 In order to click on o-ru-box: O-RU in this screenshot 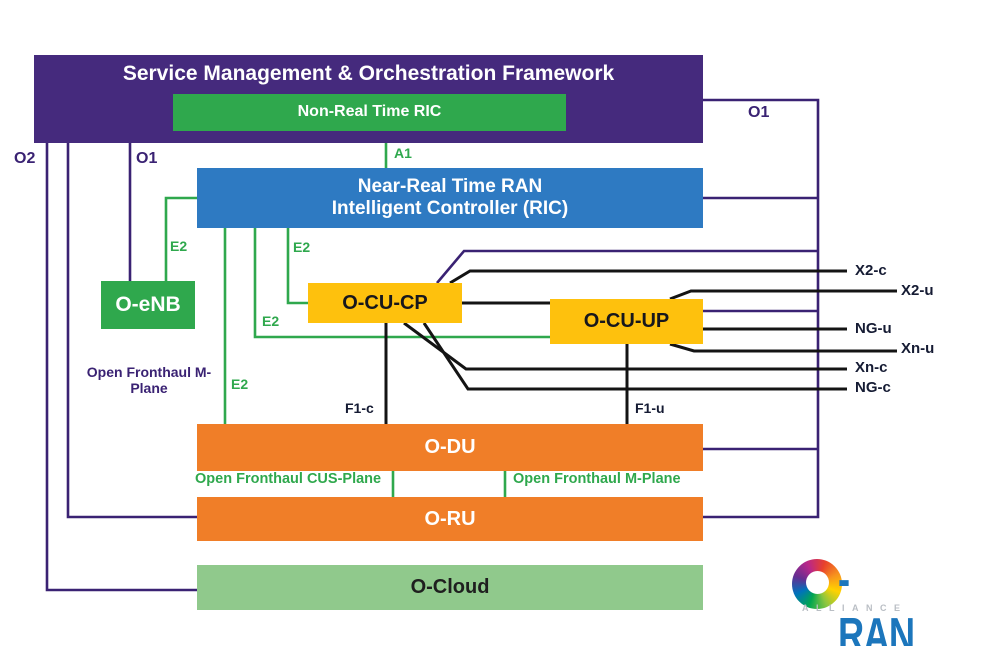, I will do `click(450, 519)`.